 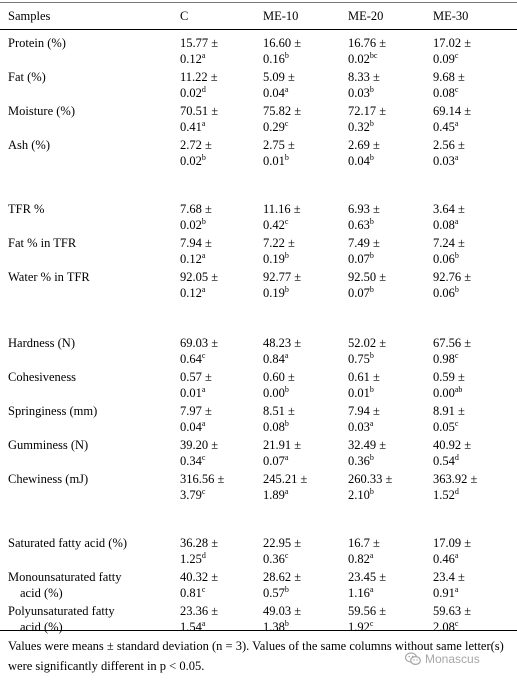 What do you see at coordinates (364, 377) in the screenshot?
I see `mean-value: 0.61 ±` at bounding box center [364, 377].